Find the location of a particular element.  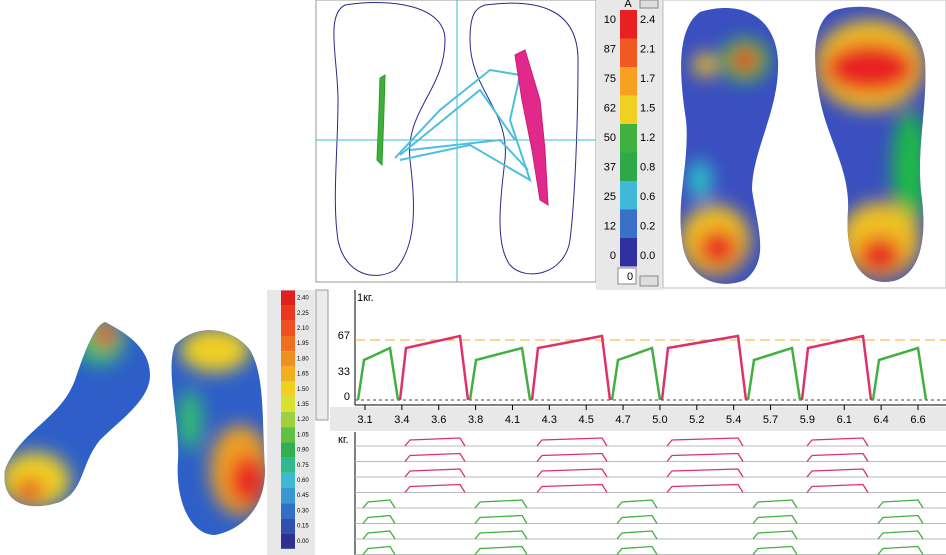

scale-left-label: 12 is located at coordinates (610, 226).